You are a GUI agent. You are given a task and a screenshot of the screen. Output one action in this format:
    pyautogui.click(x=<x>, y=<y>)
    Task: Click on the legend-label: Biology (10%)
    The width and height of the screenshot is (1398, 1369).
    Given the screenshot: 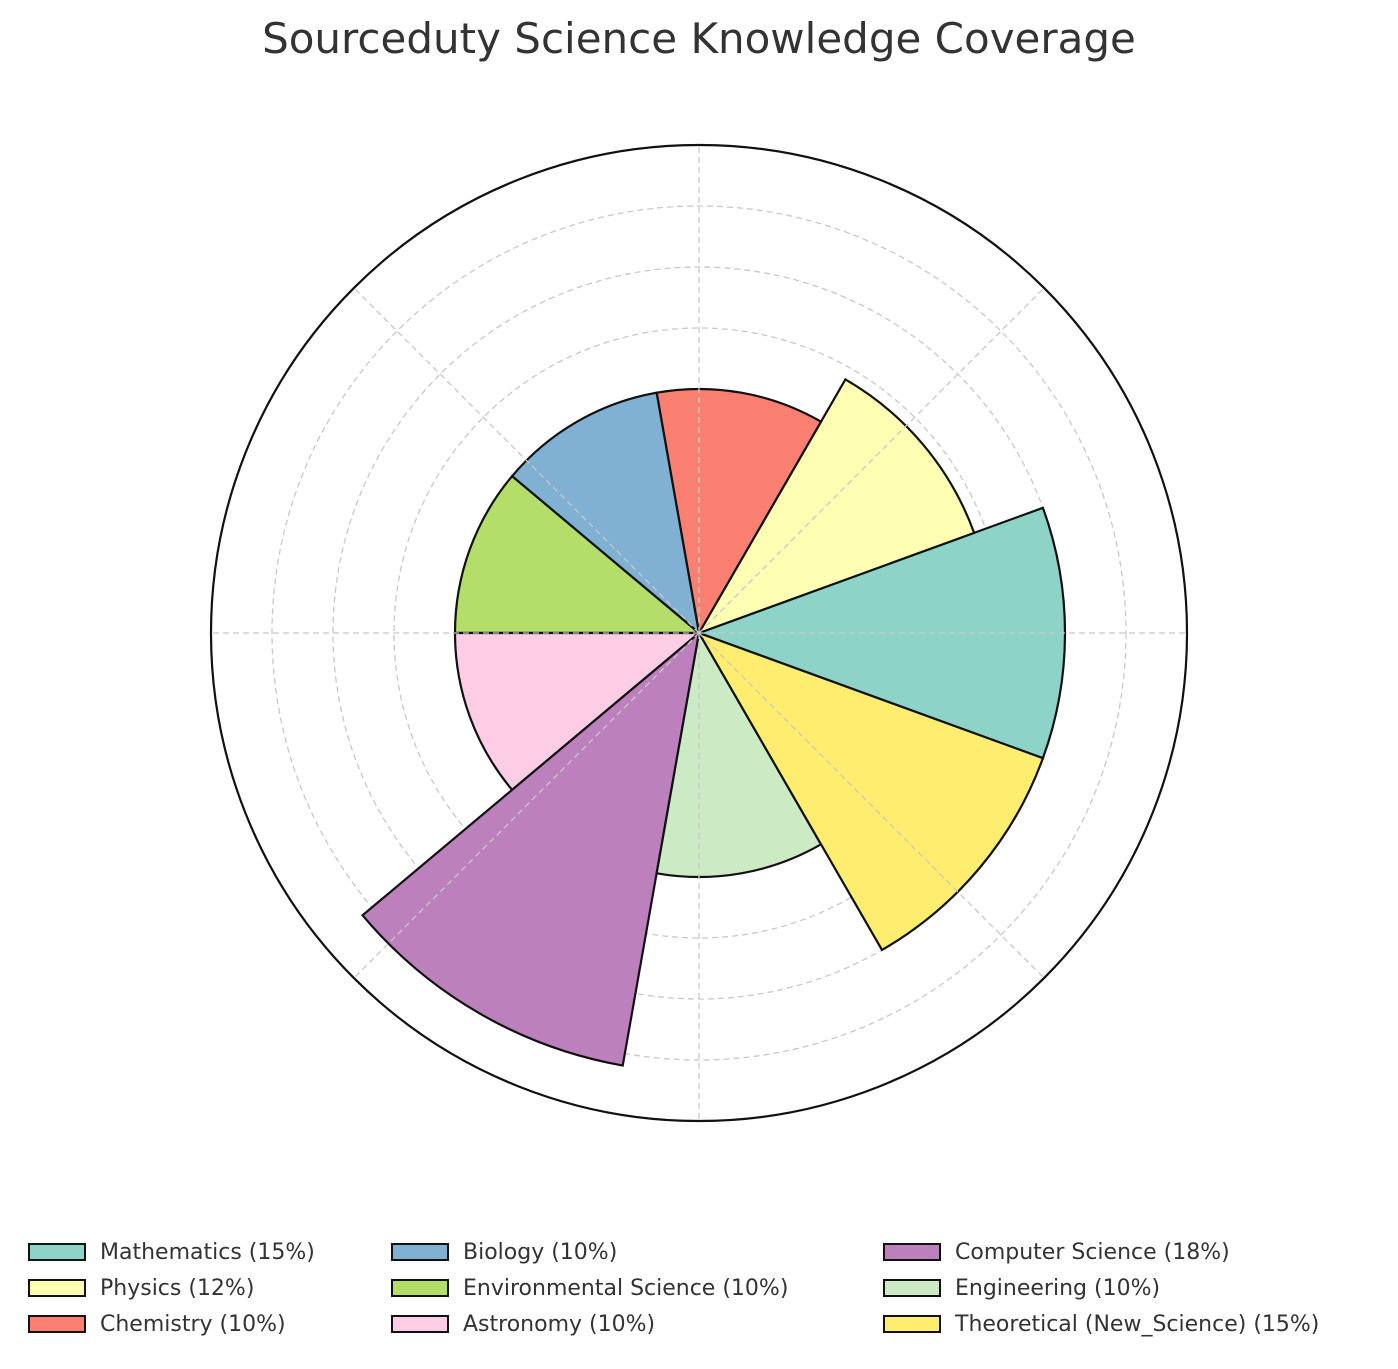 What is the action you would take?
    pyautogui.click(x=540, y=1252)
    